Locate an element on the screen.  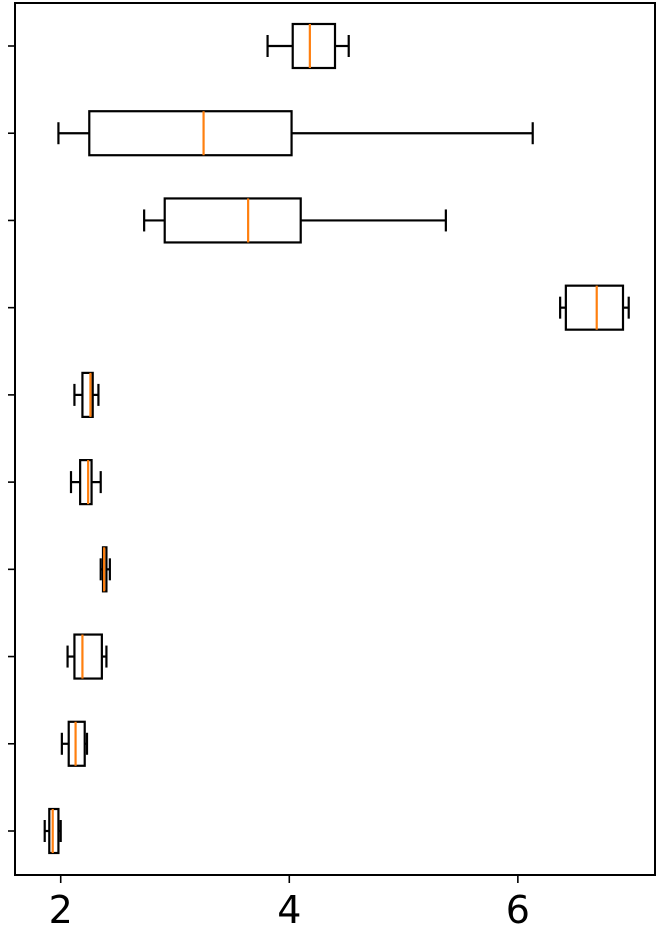
x-tick-label: 2 is located at coordinates (61, 907).